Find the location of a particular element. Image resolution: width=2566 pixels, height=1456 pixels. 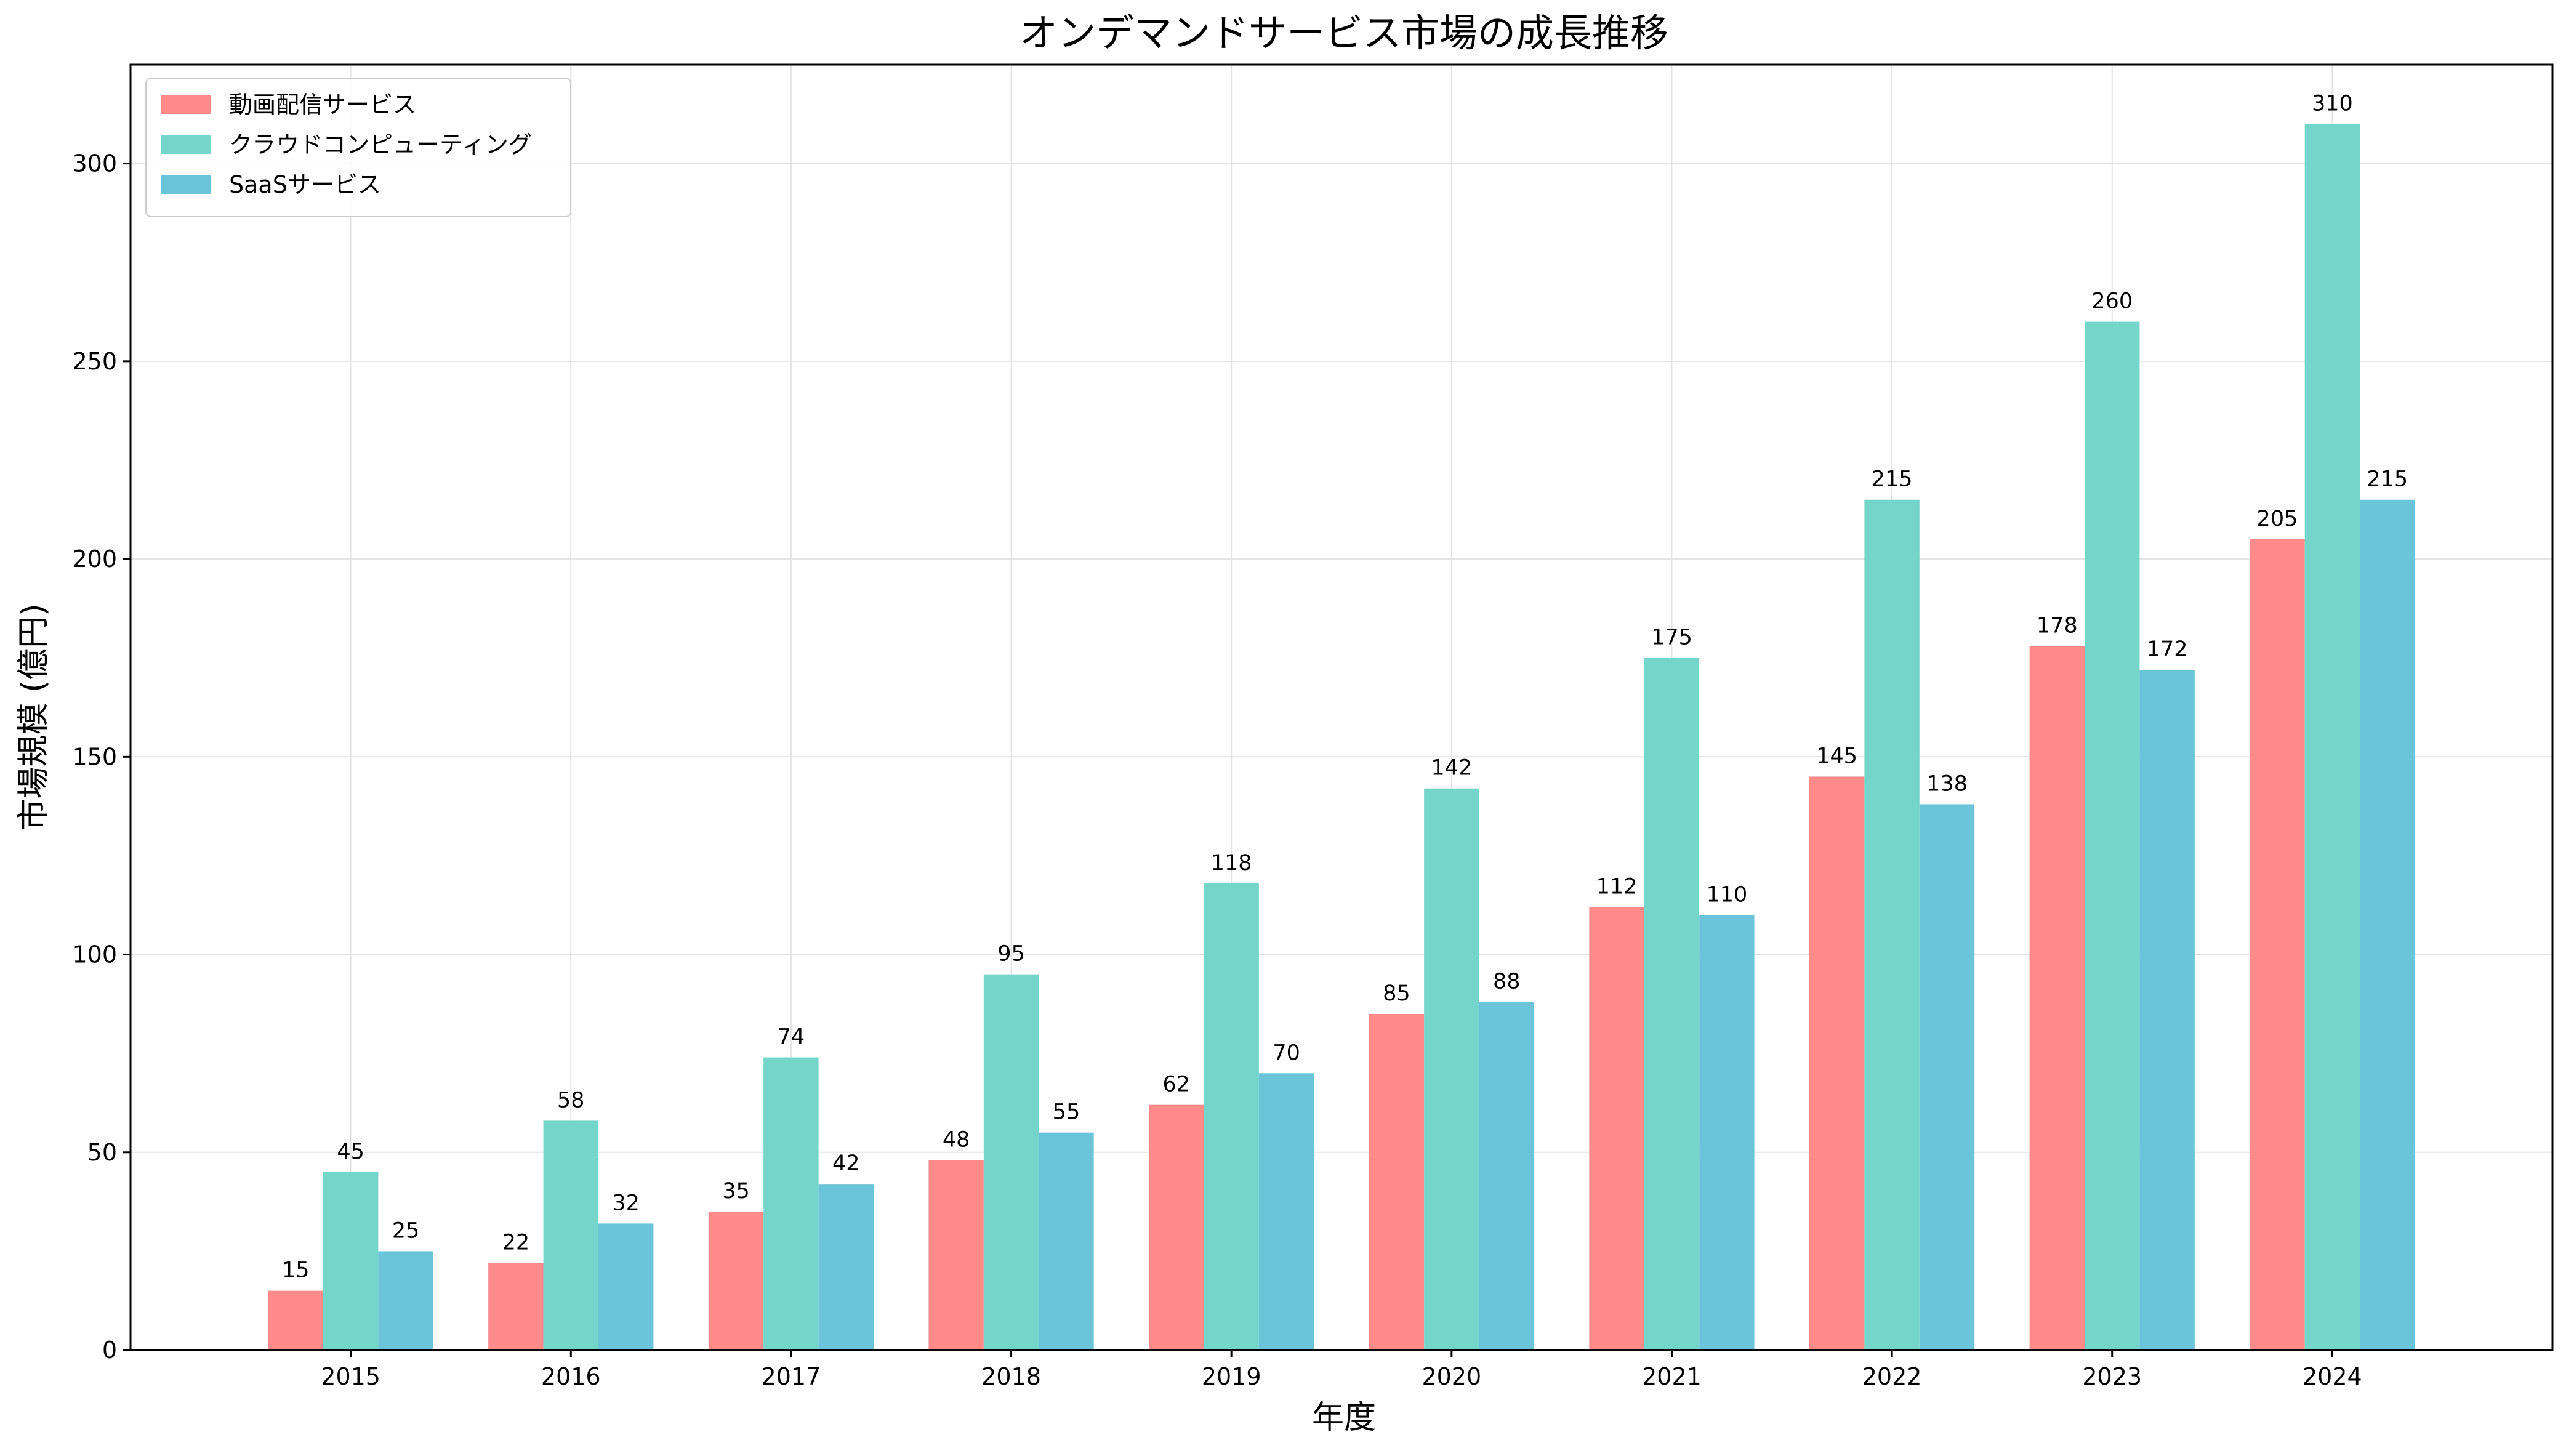

legend-label: 動画配信サービス is located at coordinates (323, 104).